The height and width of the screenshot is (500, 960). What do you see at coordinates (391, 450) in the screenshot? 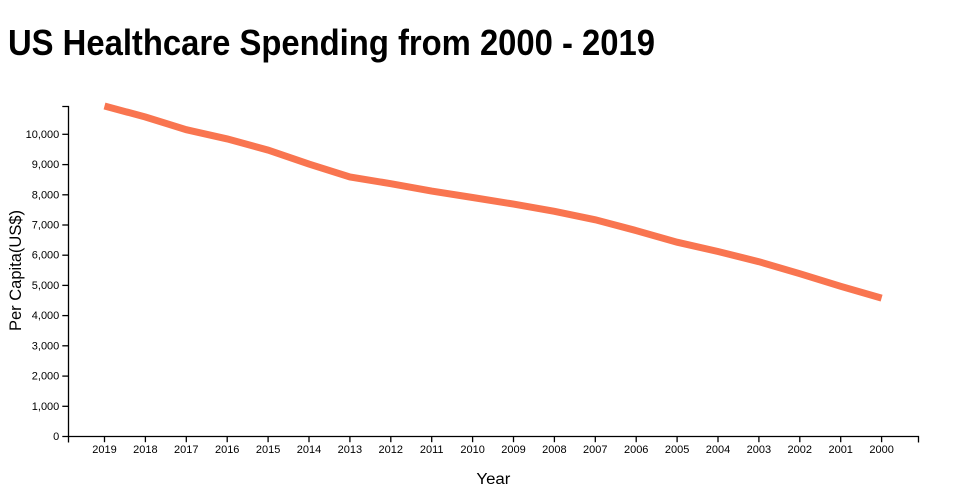
I see `svg-text: 2012` at bounding box center [391, 450].